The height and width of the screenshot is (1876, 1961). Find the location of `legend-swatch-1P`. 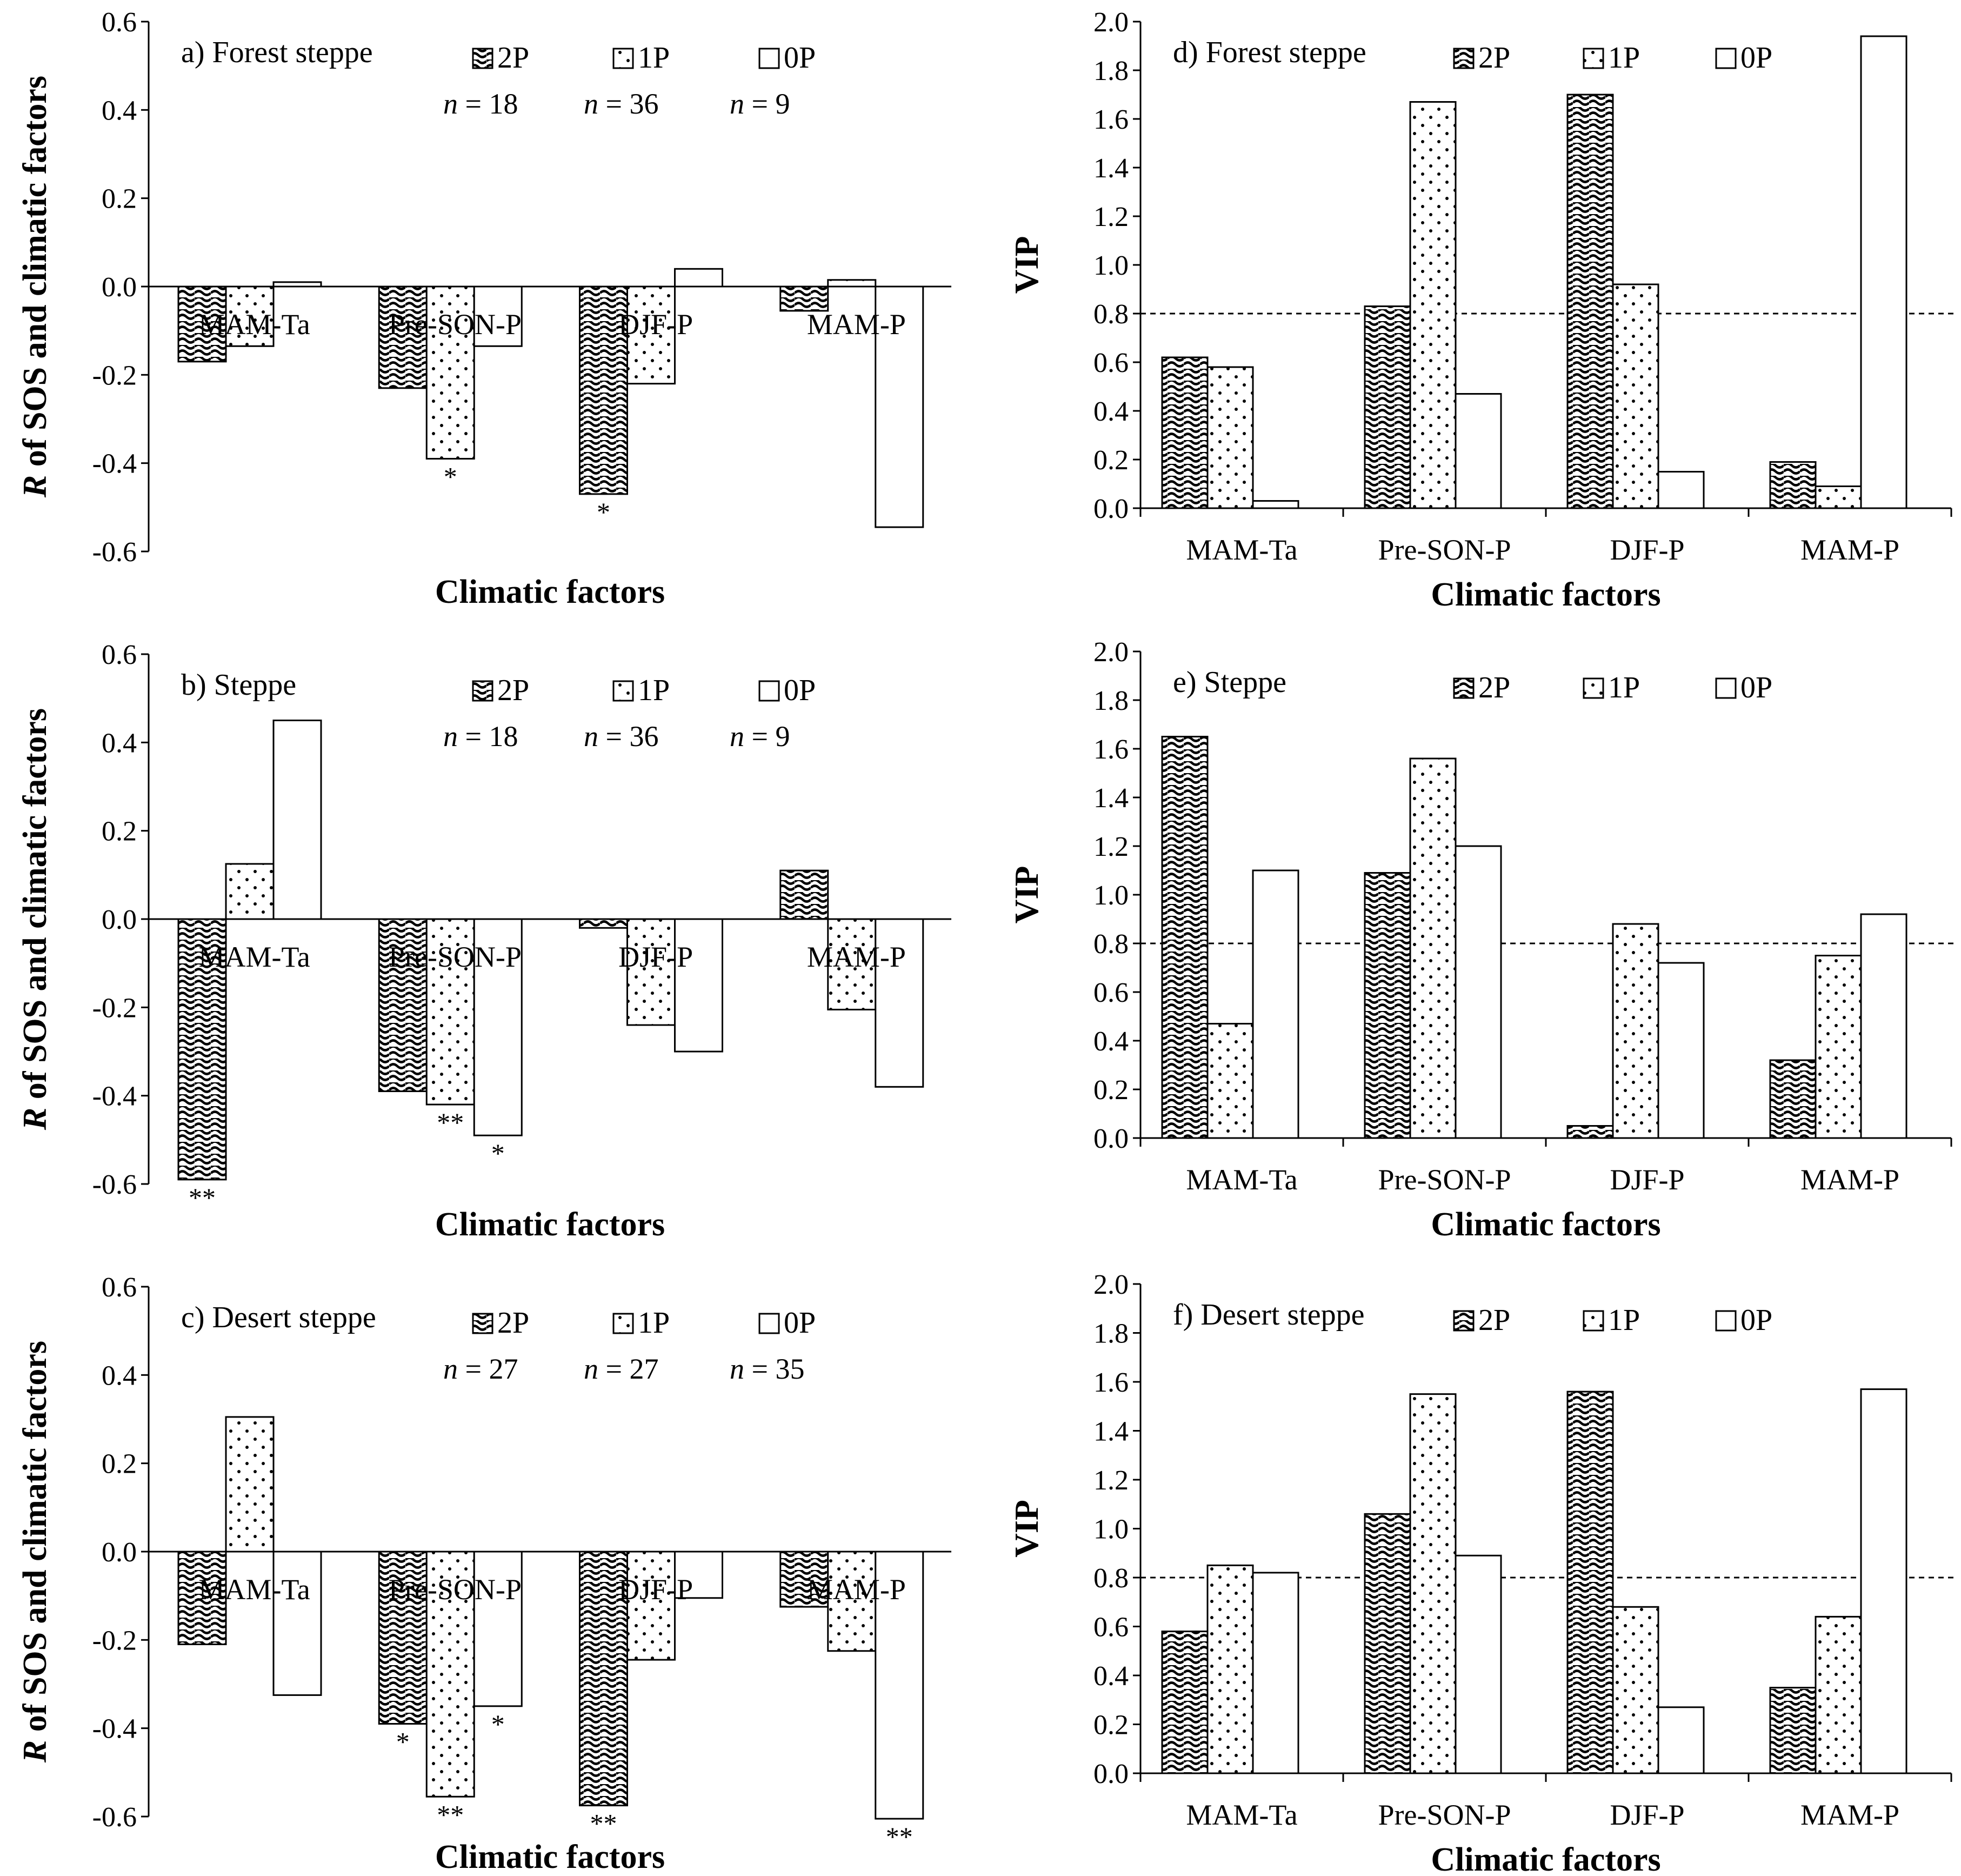

legend-swatch-1P is located at coordinates (1593, 688).